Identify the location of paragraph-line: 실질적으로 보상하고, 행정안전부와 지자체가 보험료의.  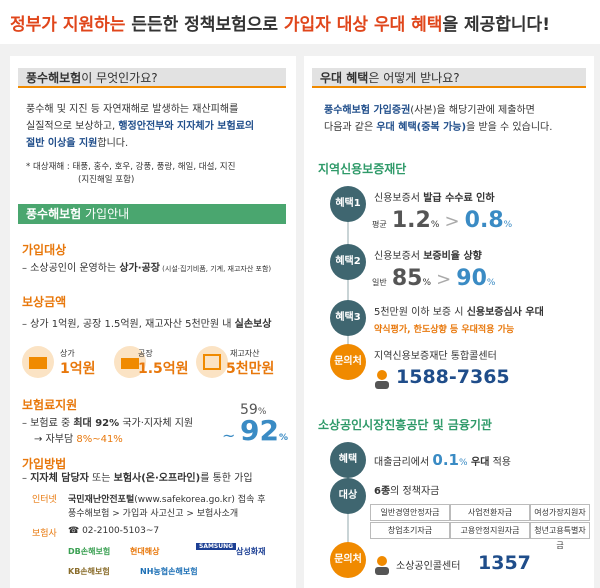
(140, 127).